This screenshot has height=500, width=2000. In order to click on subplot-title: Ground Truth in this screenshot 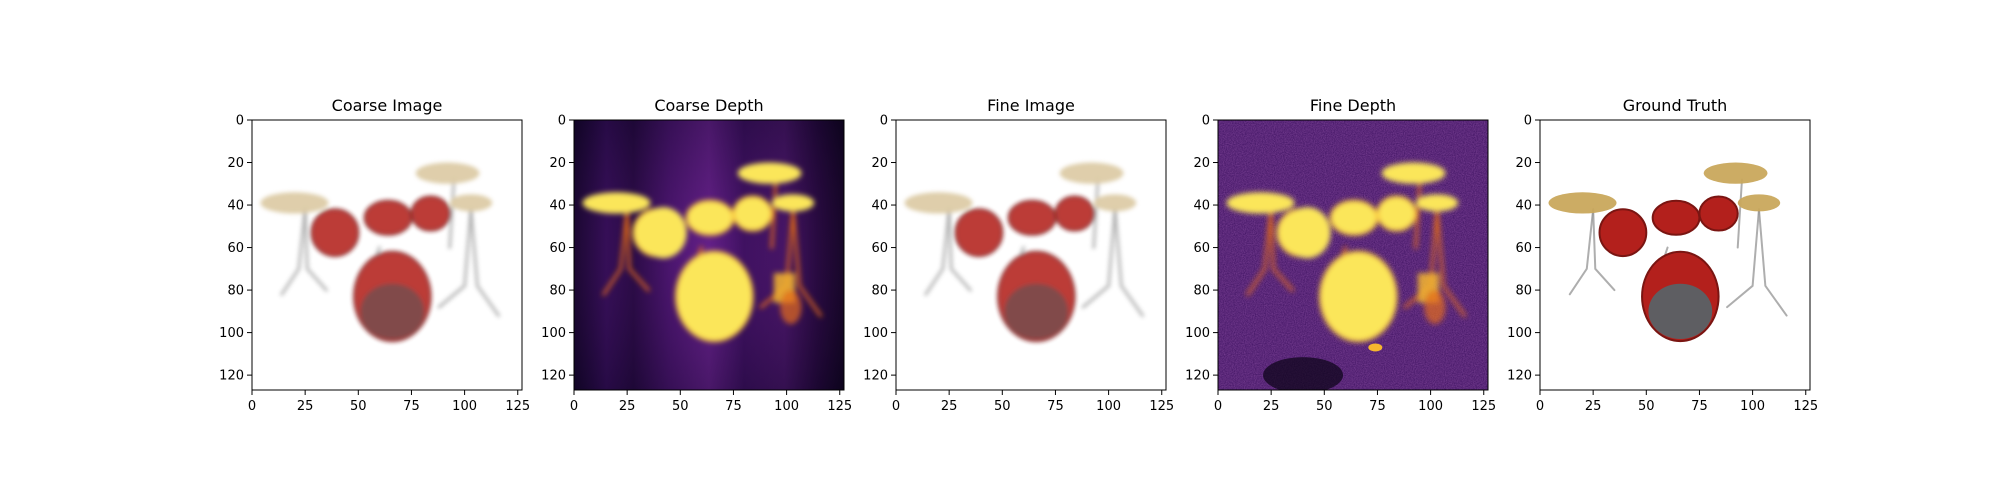, I will do `click(1675, 105)`.